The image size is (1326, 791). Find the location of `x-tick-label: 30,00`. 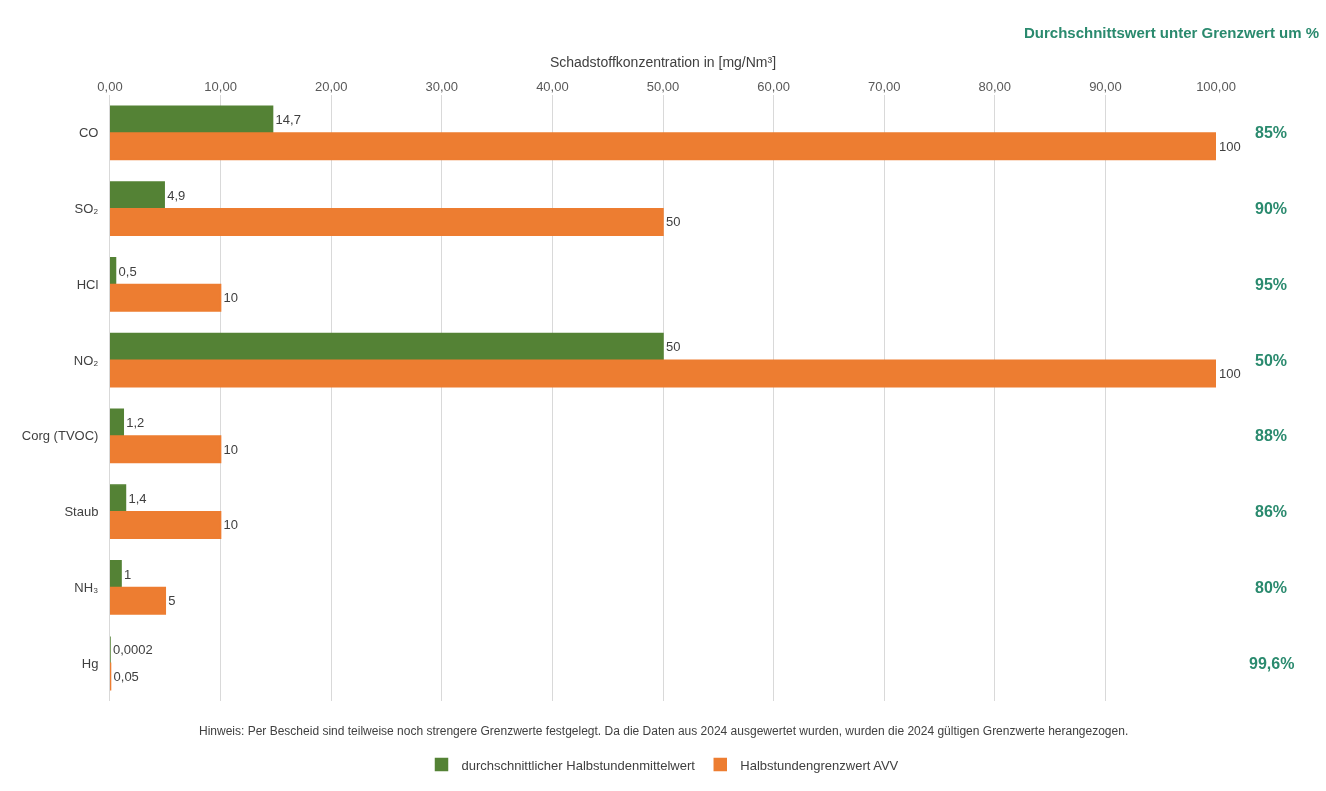

x-tick-label: 30,00 is located at coordinates (442, 87).